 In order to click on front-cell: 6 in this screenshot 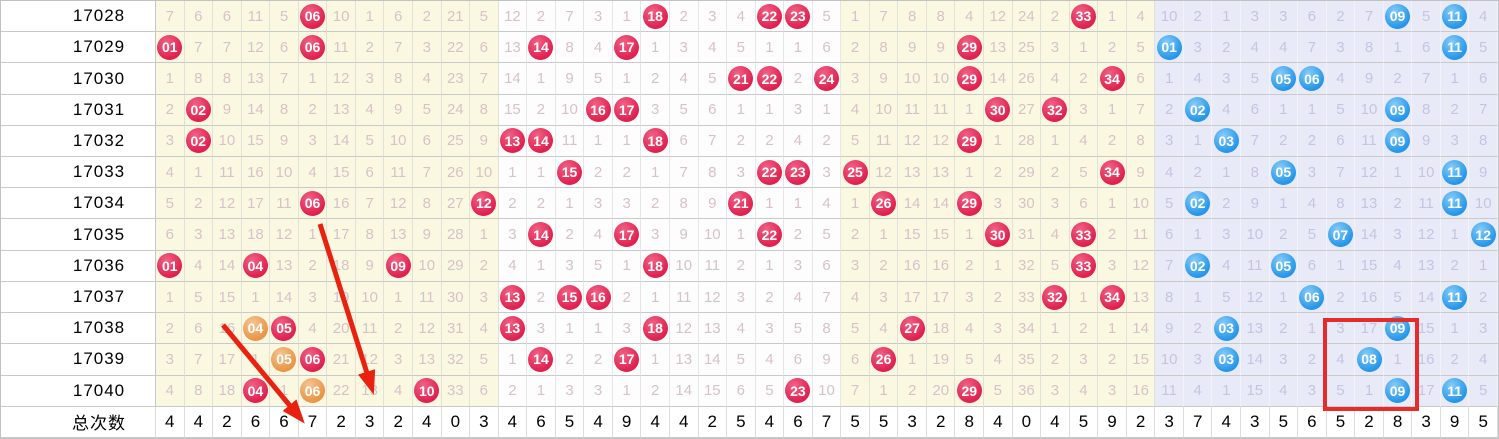, I will do `click(713, 110)`.